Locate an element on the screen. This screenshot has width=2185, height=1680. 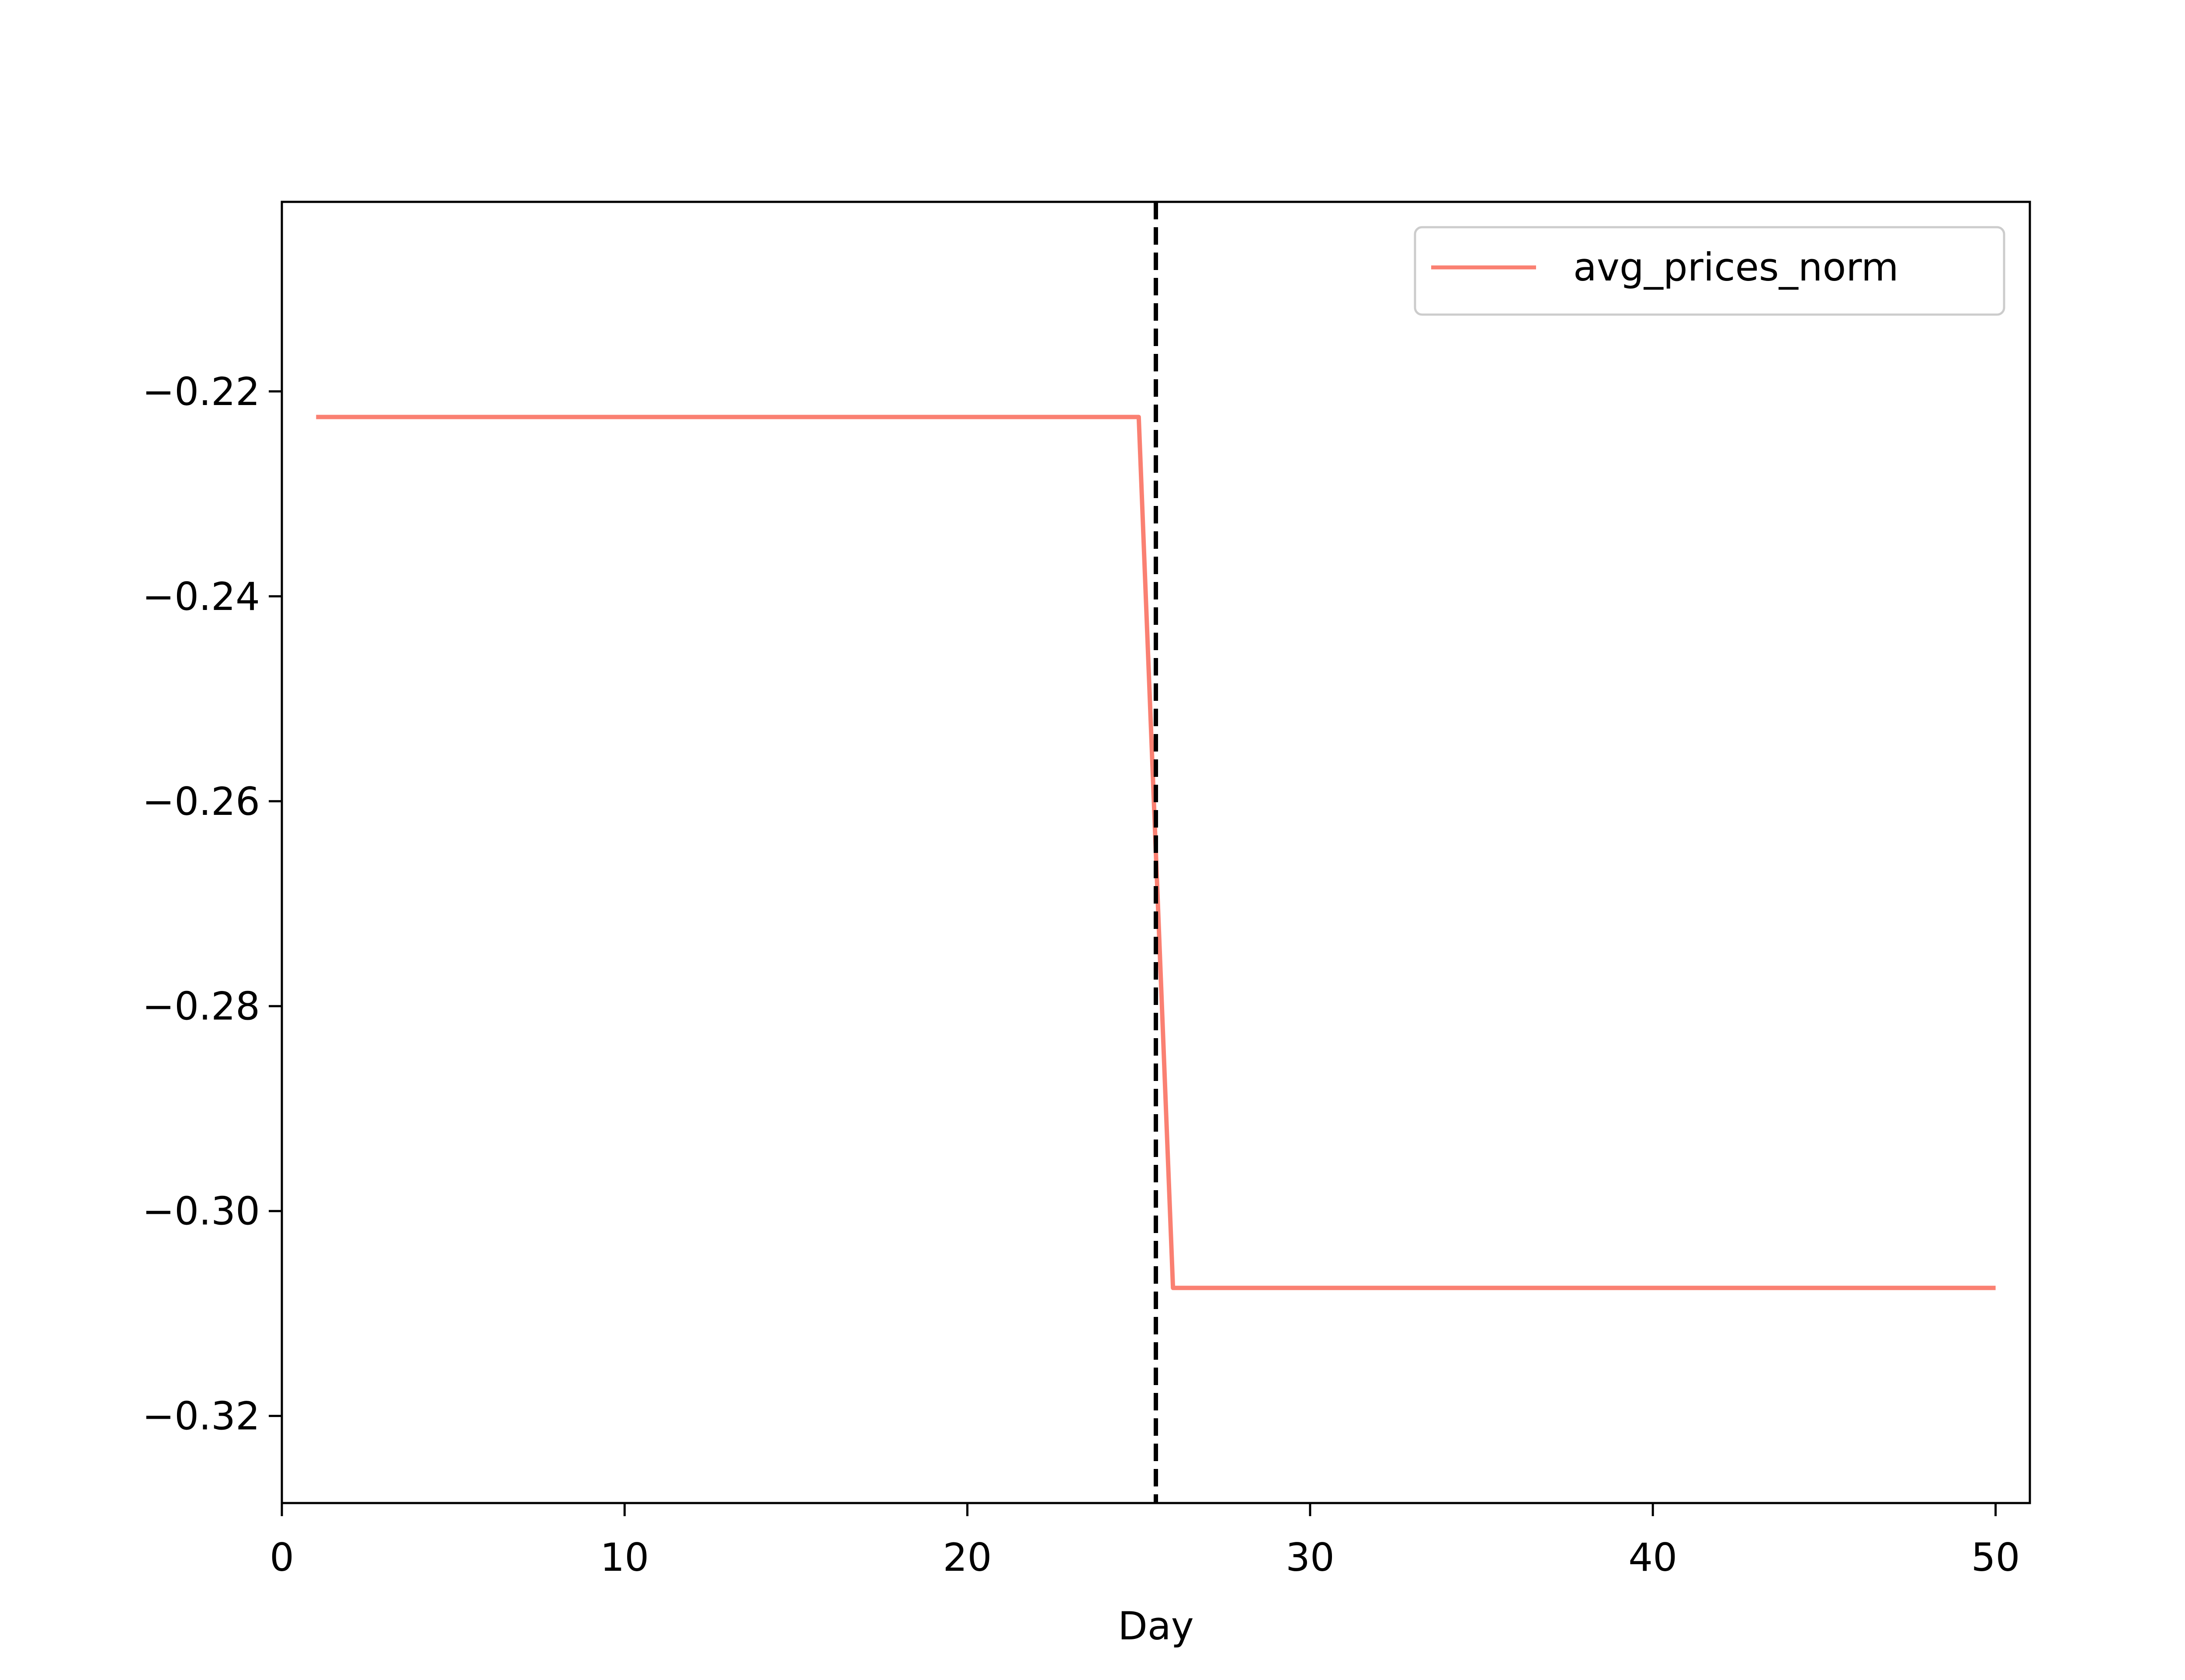
y-tick-label: −0.30 is located at coordinates (201, 1211).